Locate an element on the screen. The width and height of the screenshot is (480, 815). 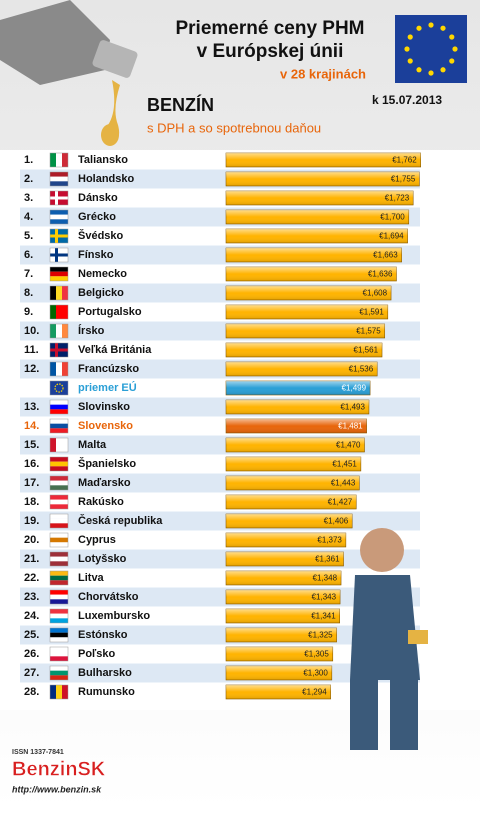
country-name: Česká republika is located at coordinates (120, 520).